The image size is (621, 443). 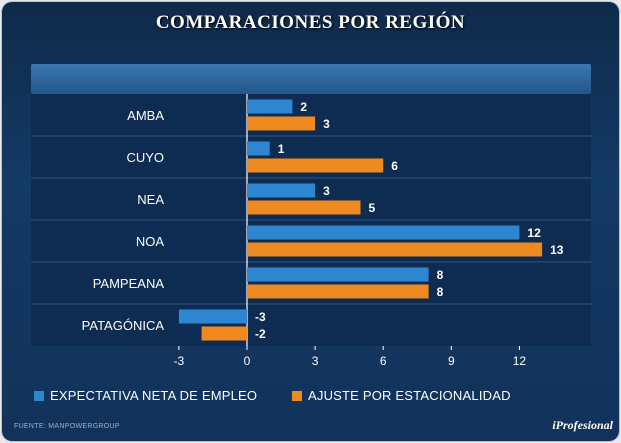 I want to click on legend-item-ajuste: AJUSTE POR ESTACIONALIDAD, so click(x=401, y=395).